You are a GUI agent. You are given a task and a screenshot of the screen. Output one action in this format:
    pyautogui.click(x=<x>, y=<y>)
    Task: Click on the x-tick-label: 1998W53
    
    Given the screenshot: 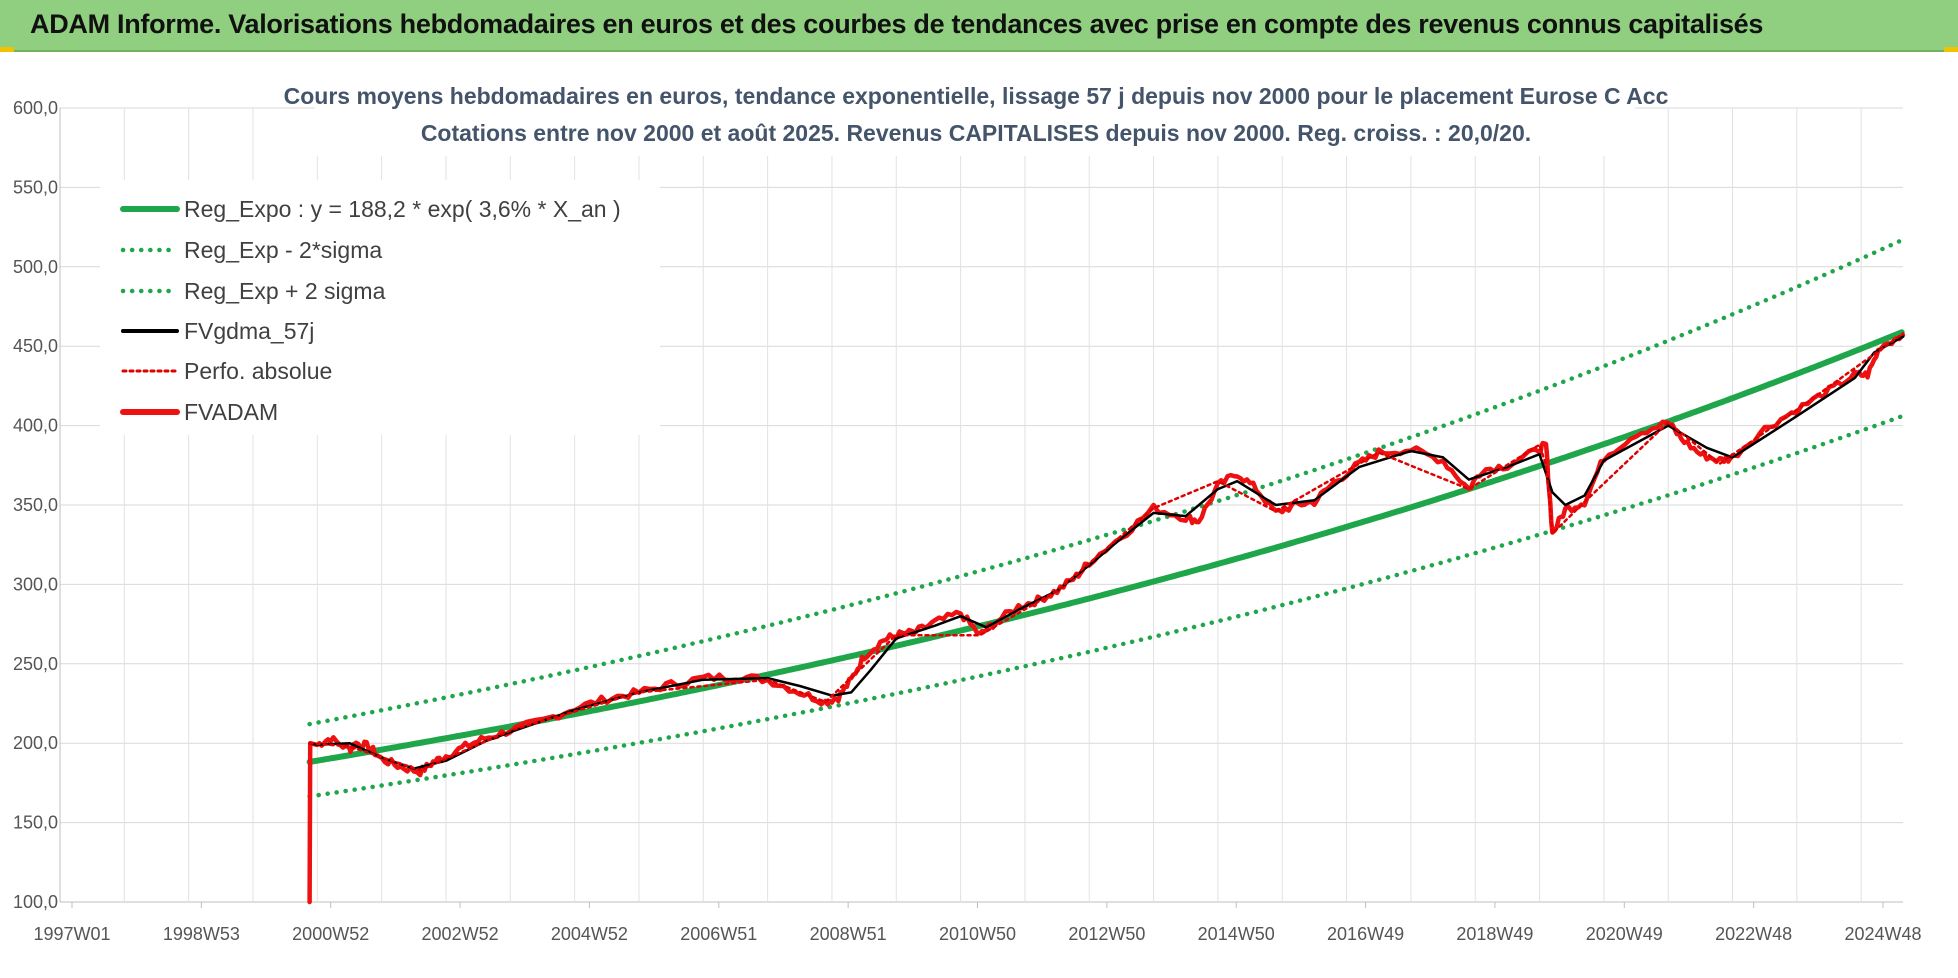 What is the action you would take?
    pyautogui.click(x=201, y=934)
    